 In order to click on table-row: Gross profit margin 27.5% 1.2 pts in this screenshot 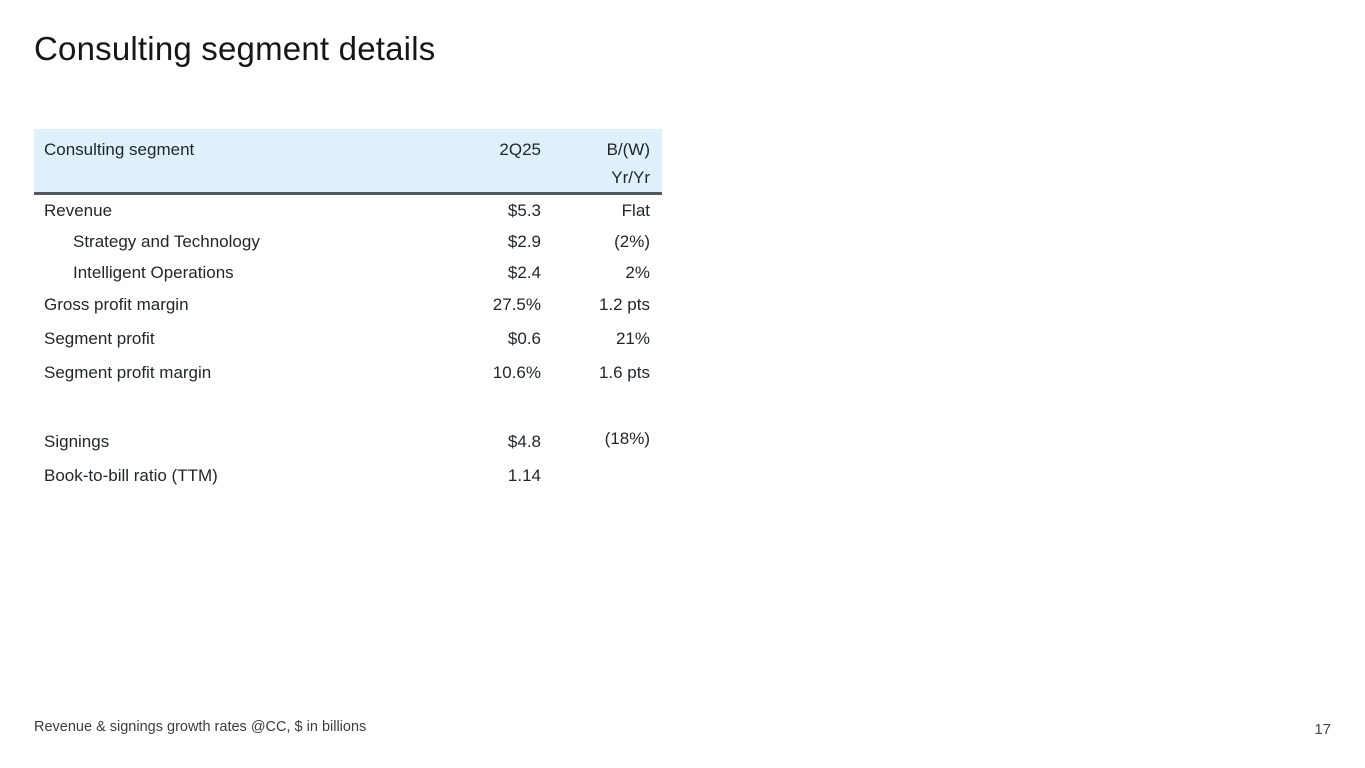, I will do `click(348, 305)`.